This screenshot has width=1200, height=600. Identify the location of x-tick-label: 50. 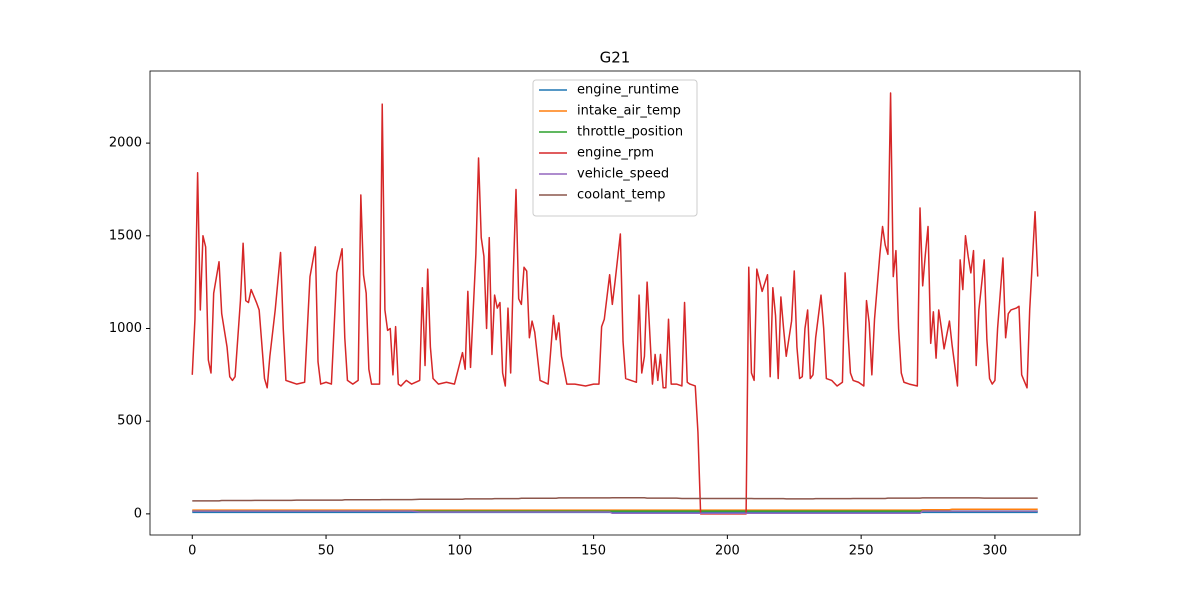
(326, 551).